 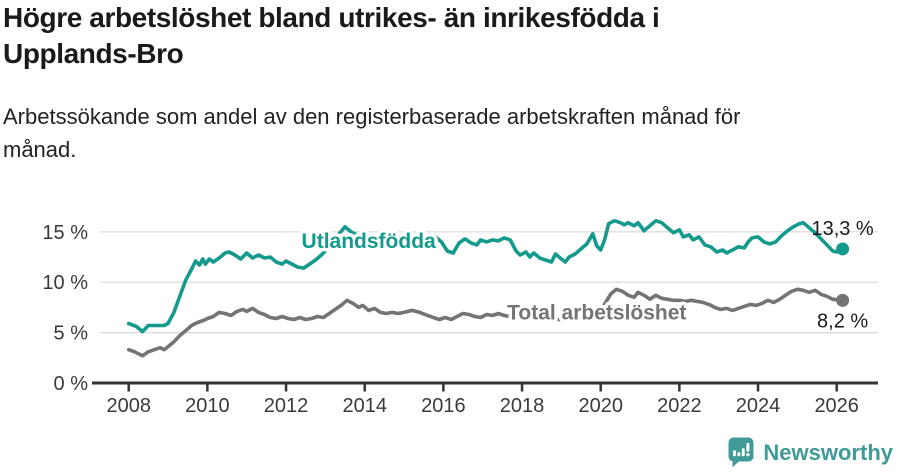 What do you see at coordinates (679, 406) in the screenshot?
I see `x-tick-label: 2022` at bounding box center [679, 406].